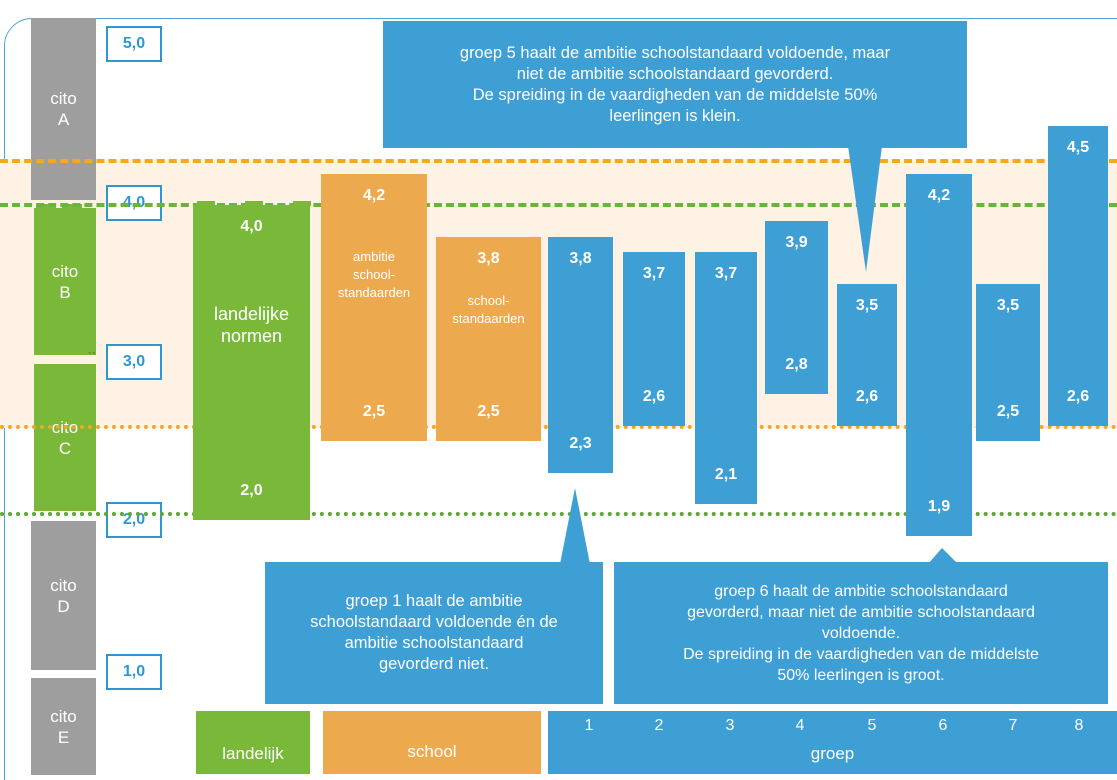 This screenshot has height=780, width=1117. What do you see at coordinates (832, 742) in the screenshot?
I see `category-groep` at bounding box center [832, 742].